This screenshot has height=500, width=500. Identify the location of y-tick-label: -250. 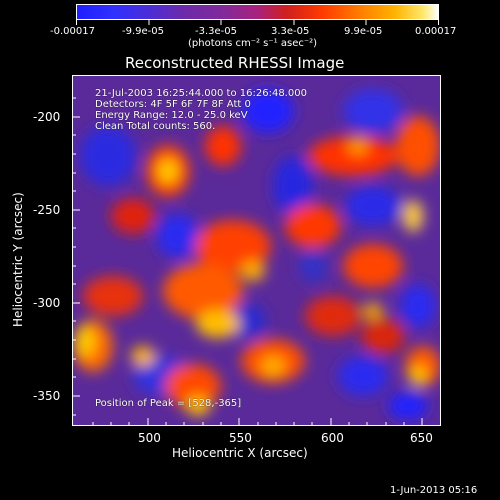
(47, 210).